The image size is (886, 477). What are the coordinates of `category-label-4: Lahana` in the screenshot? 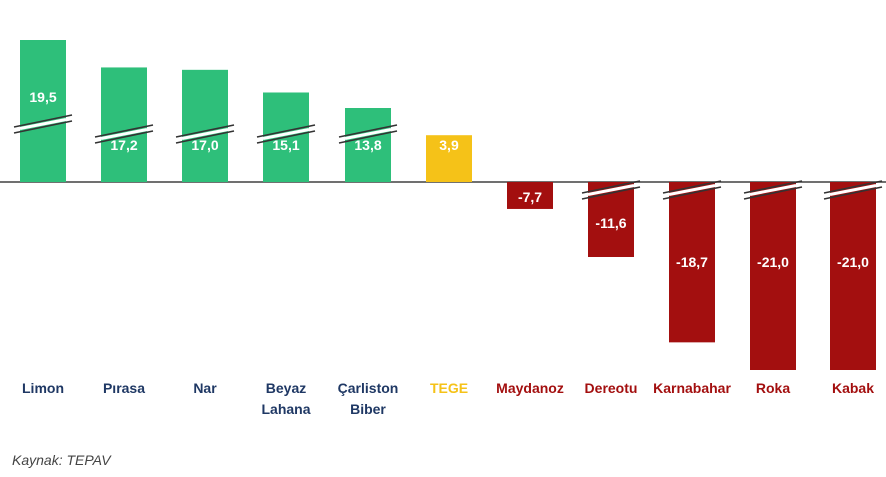 It's located at (285, 409).